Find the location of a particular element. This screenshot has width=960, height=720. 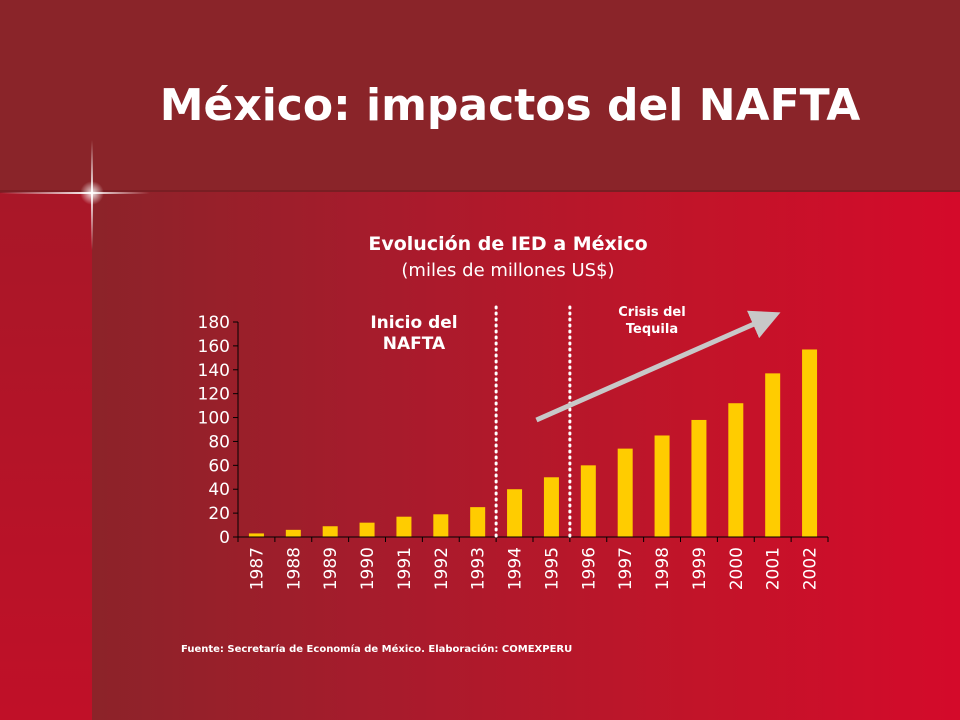

y-tick-label: 120 is located at coordinates (214, 395).